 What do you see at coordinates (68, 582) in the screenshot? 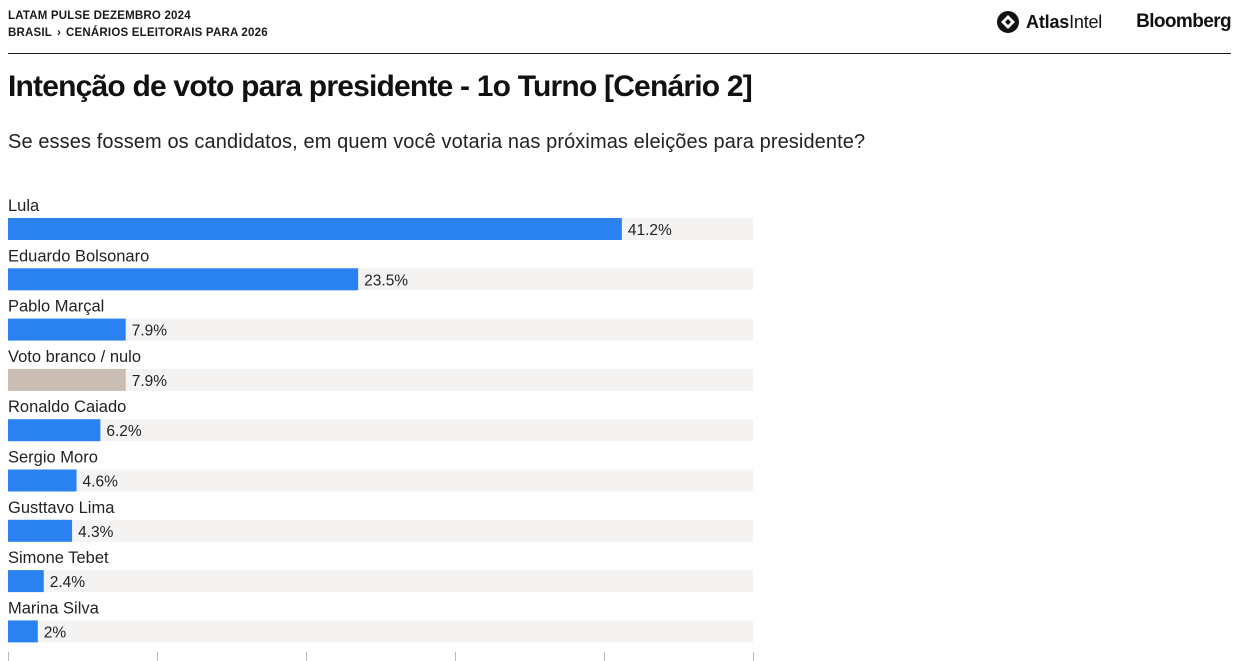
I see `value-label: 2.4%` at bounding box center [68, 582].